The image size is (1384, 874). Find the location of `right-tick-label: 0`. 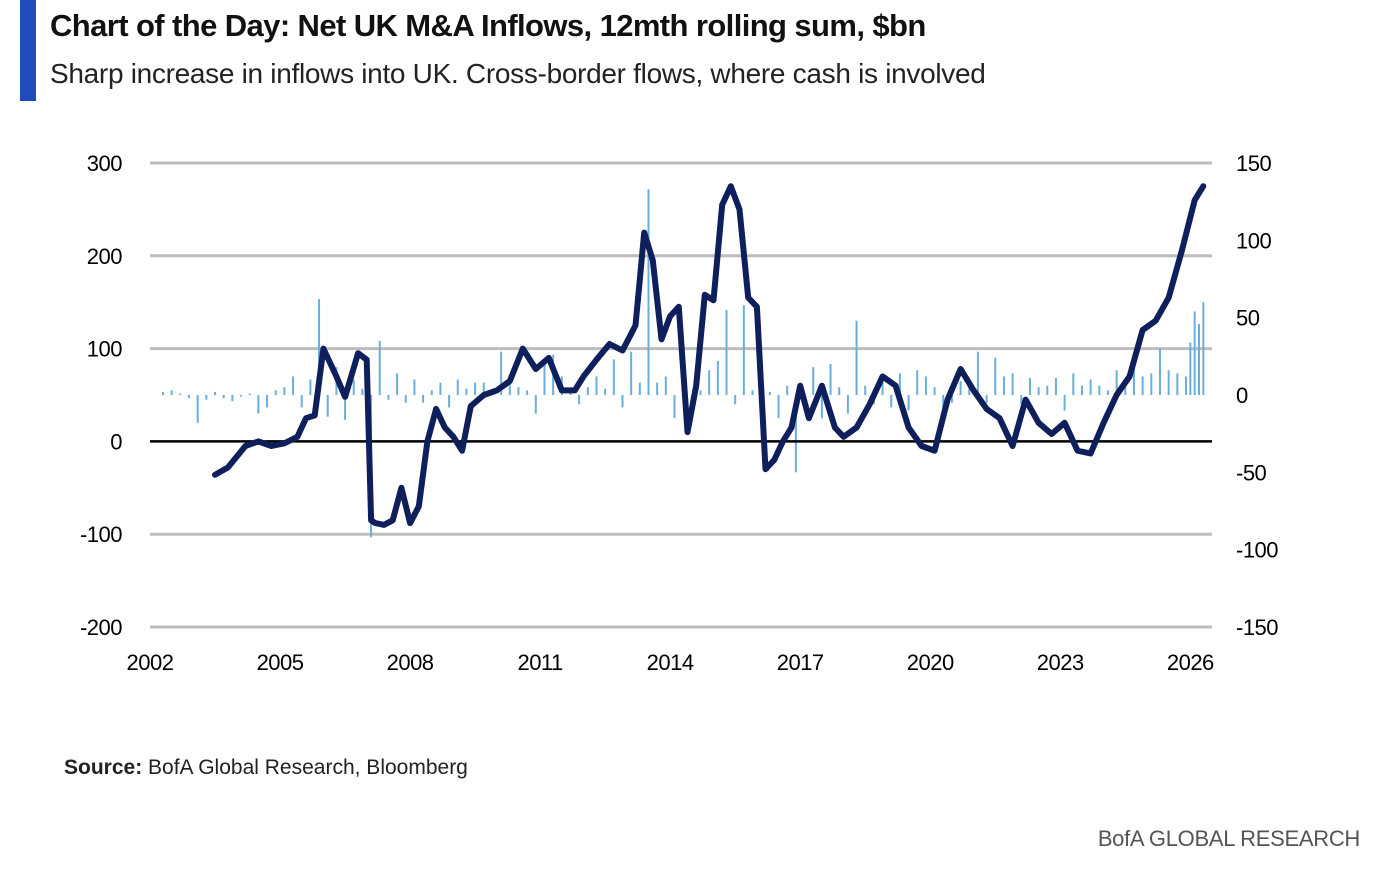

right-tick-label: 0 is located at coordinates (1242, 395).